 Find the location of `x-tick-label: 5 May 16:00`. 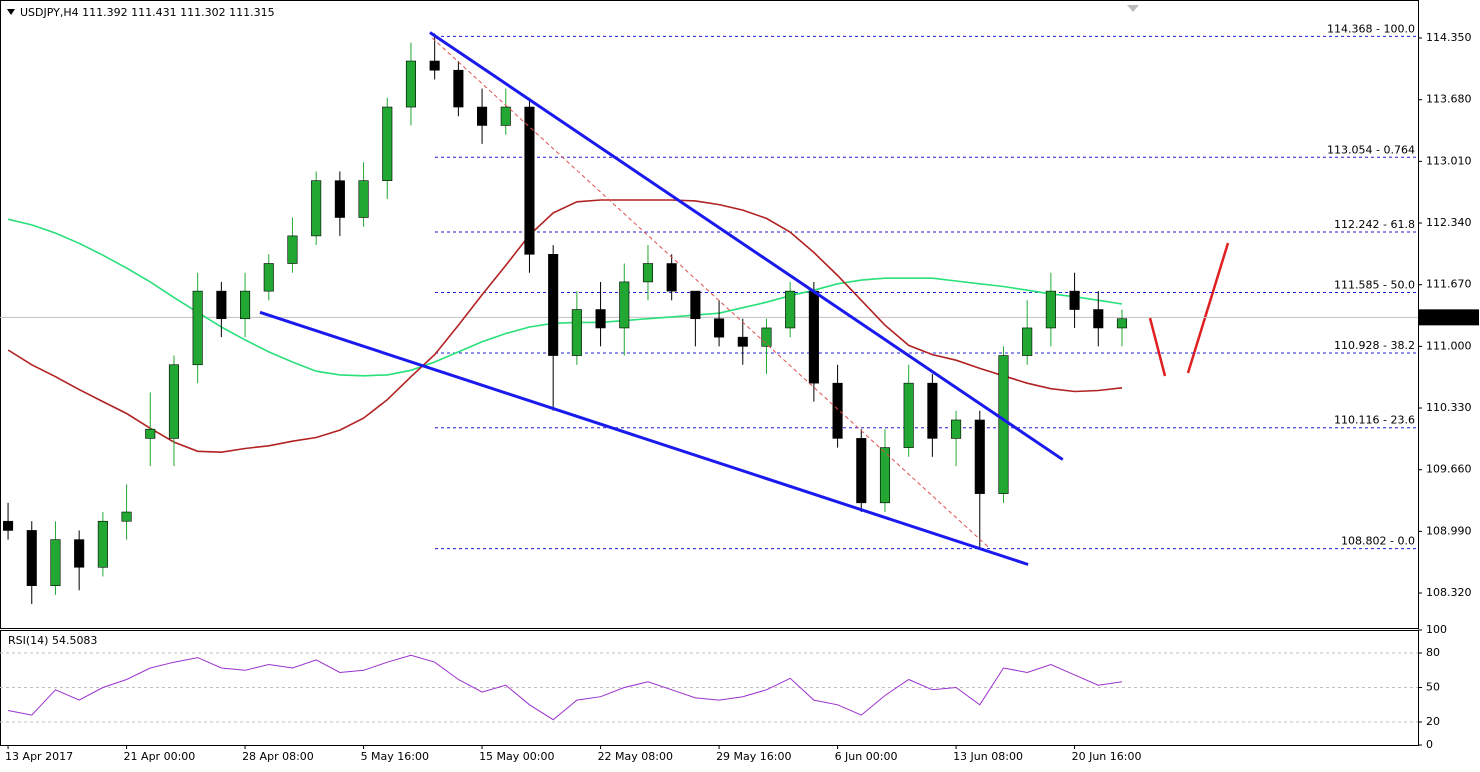

x-tick-label: 5 May 16:00 is located at coordinates (395, 756).